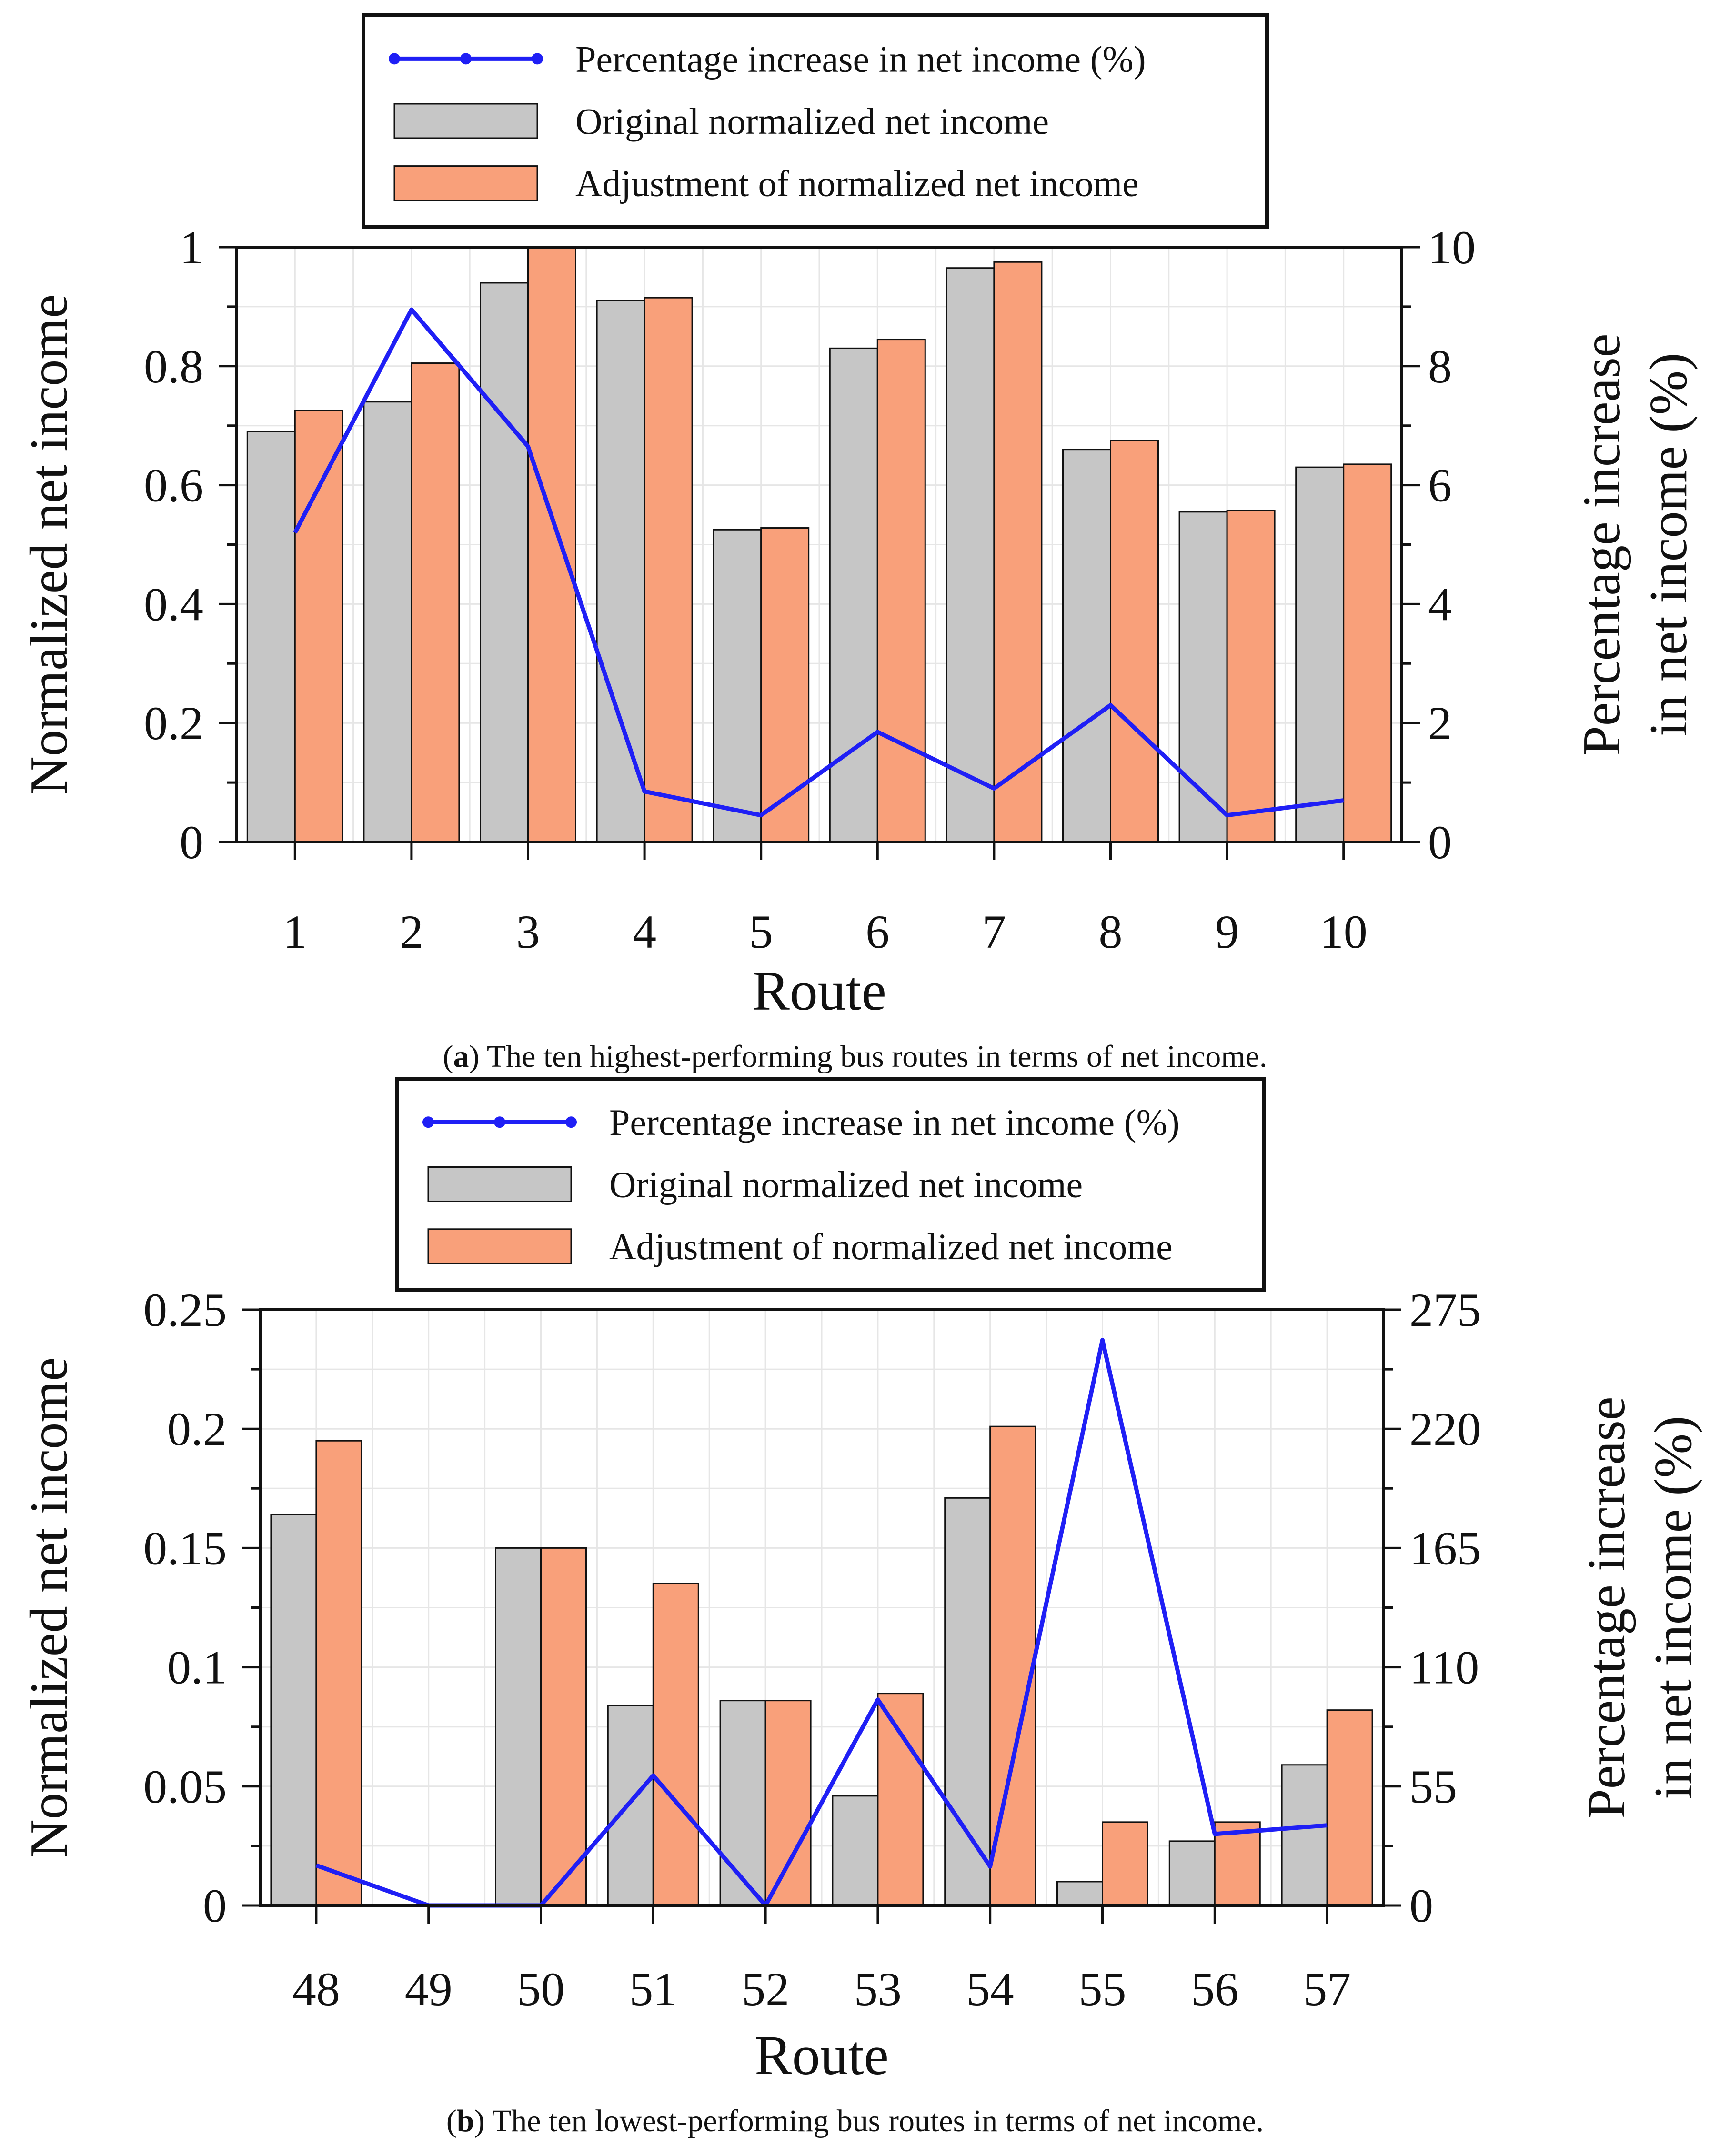 This screenshot has height=2156, width=1710. What do you see at coordinates (174, 485) in the screenshot?
I see `y-tick-label: 0.6` at bounding box center [174, 485].